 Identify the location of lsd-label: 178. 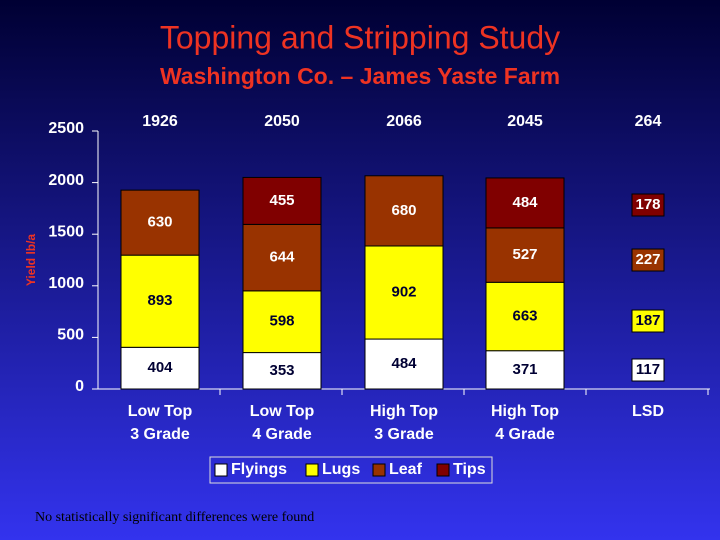
(647, 204).